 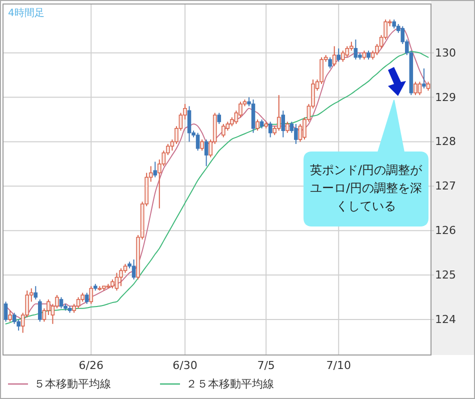 What do you see at coordinates (72, 384) in the screenshot?
I see `legend-label: ５本移動平均線` at bounding box center [72, 384].